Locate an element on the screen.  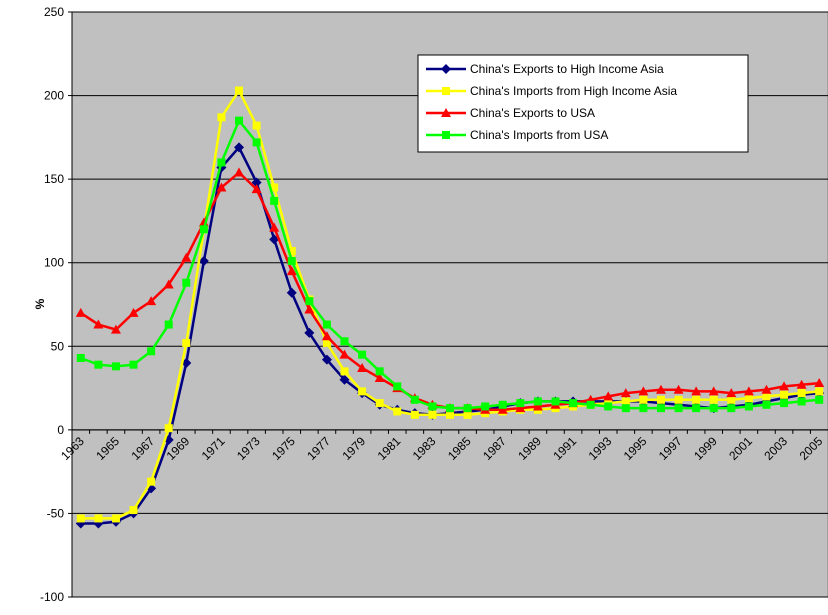
y-axis-label: % is located at coordinates (40, 303).